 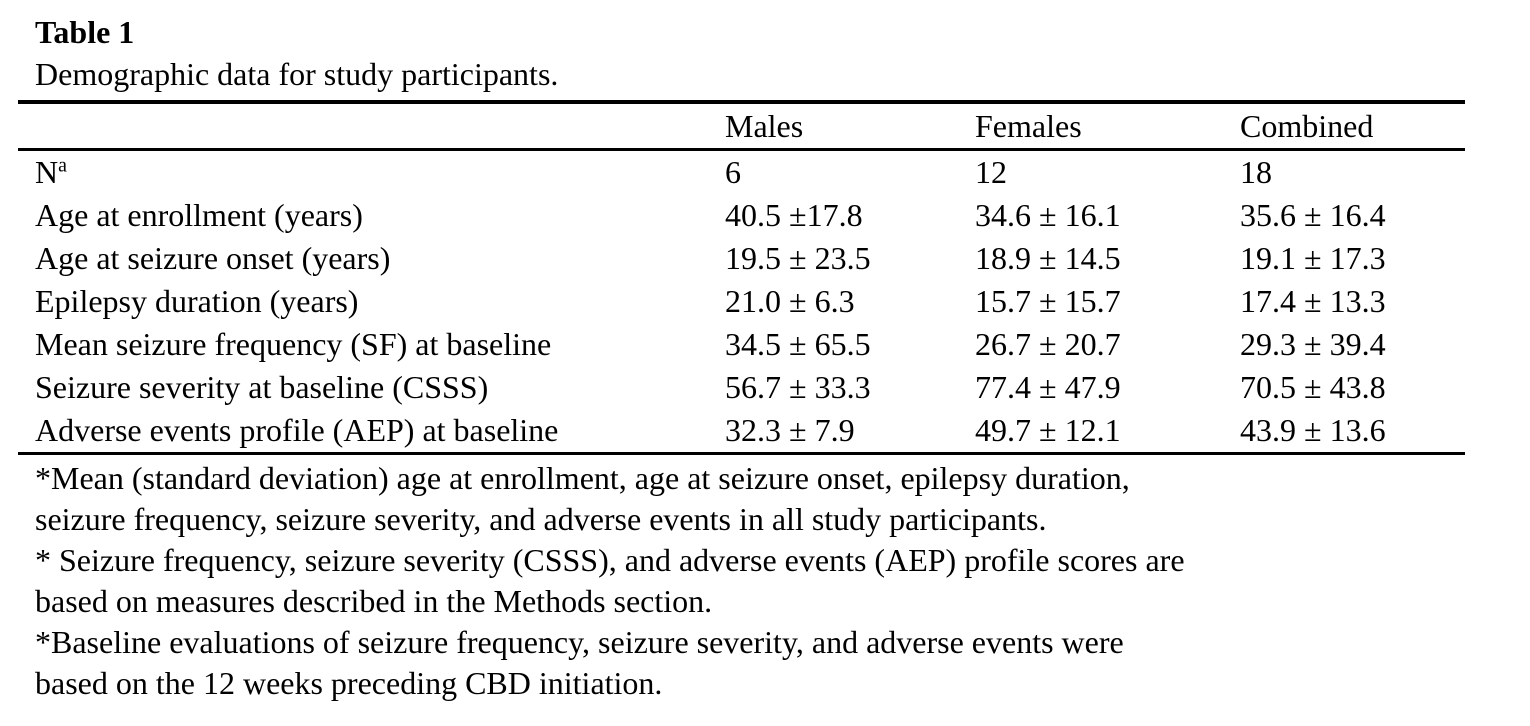 What do you see at coordinates (794, 215) in the screenshot?
I see `cell-value: 40.5 ±17.8` at bounding box center [794, 215].